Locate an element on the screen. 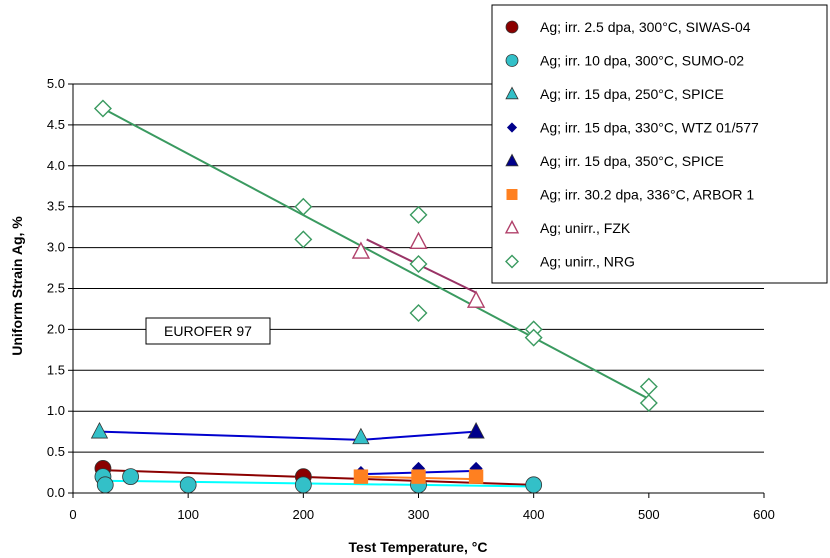 The image size is (830, 558). y-tick-label: 2.0 is located at coordinates (56, 328).